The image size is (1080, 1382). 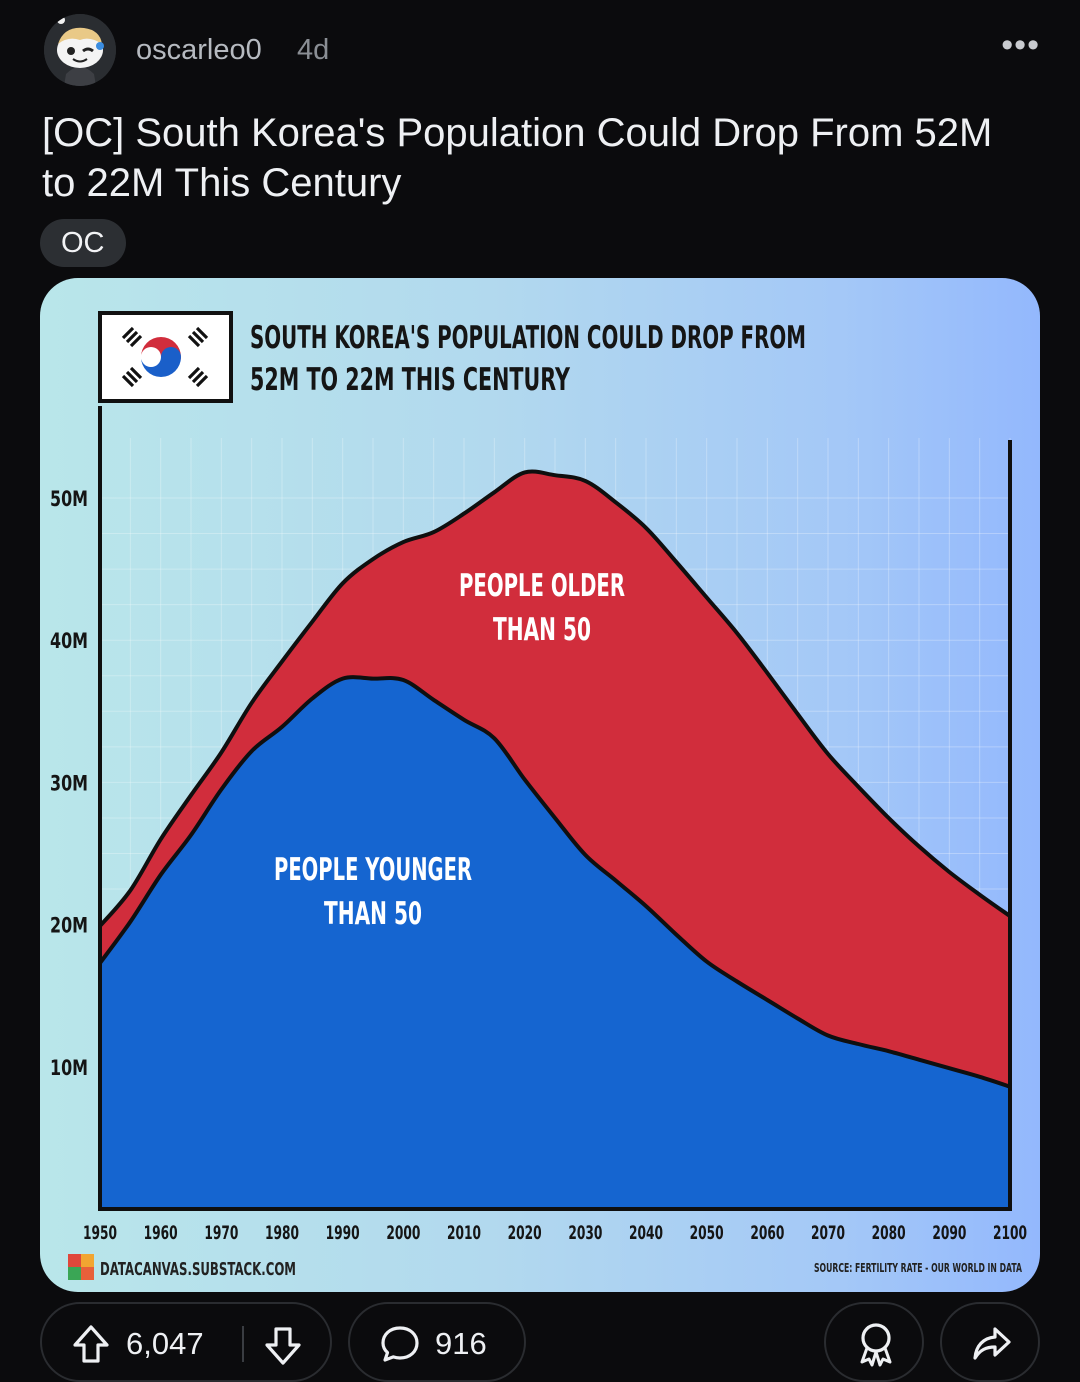 What do you see at coordinates (542, 630) in the screenshot?
I see `older-label-line2: THAN 50` at bounding box center [542, 630].